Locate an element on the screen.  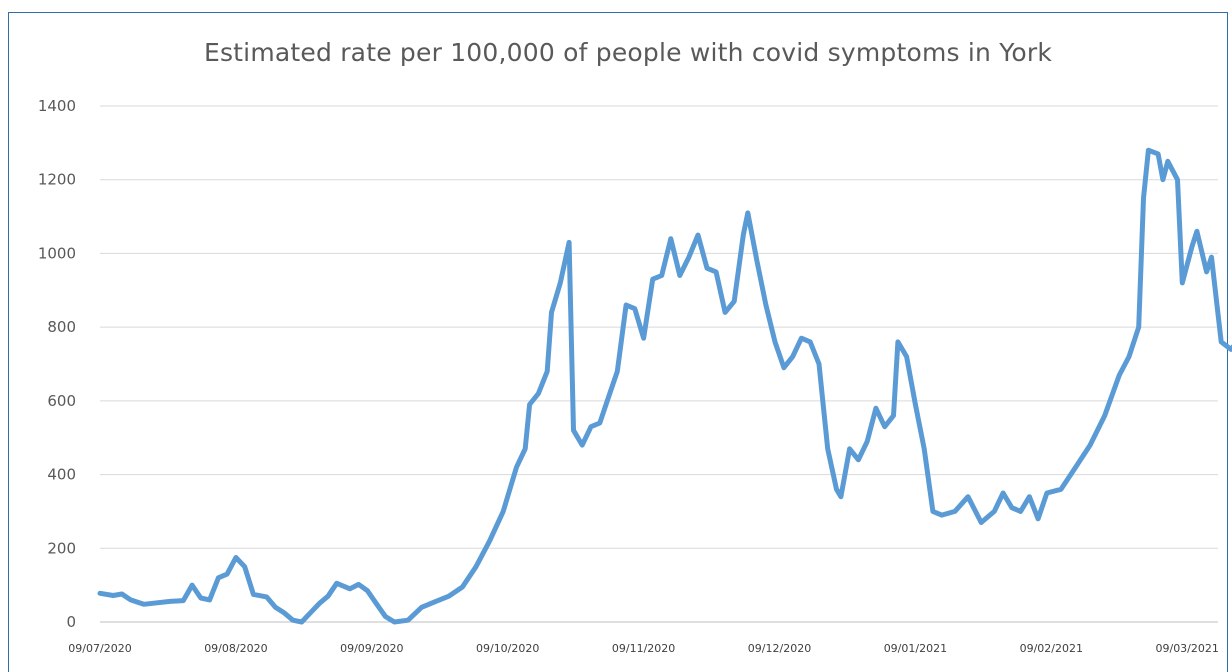
x-tick-label: 09/12/2020 is located at coordinates (779, 648).